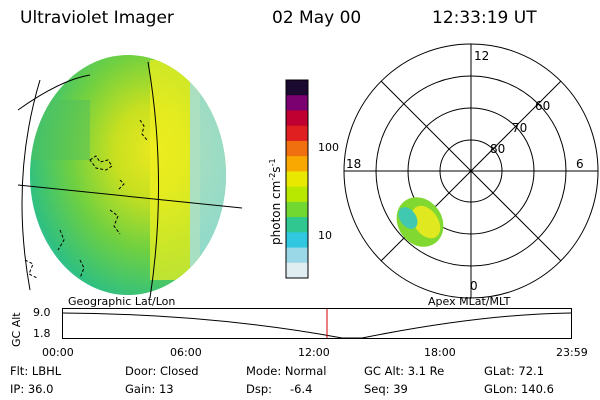 The width and height of the screenshot is (600, 400). I want to click on coastline, so click(86, 199).